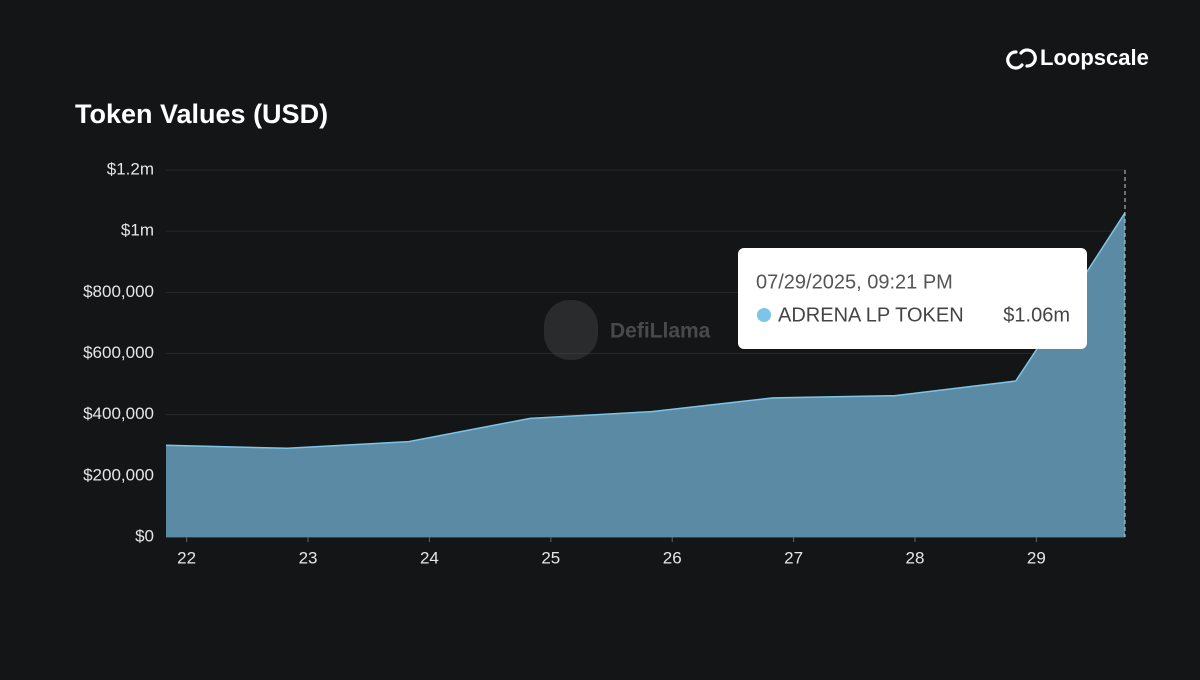 This screenshot has height=680, width=1200. What do you see at coordinates (871, 315) in the screenshot?
I see `tooltip-series: ADRENA LP TOKEN` at bounding box center [871, 315].